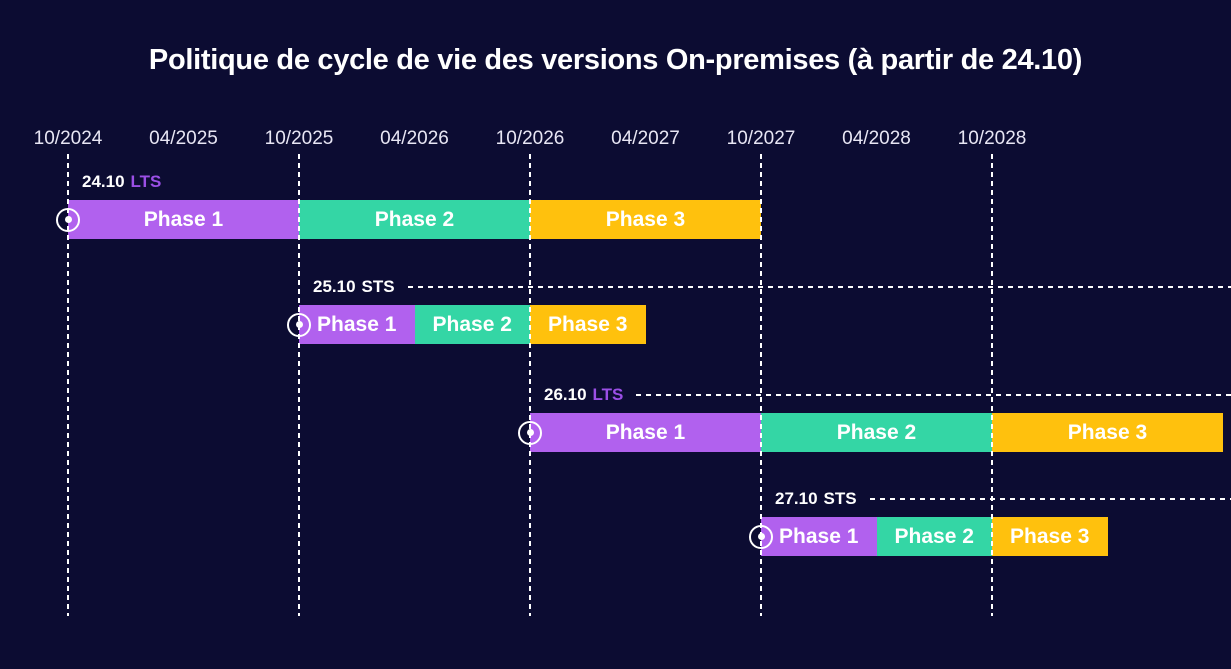  I want to click on release-label: 24.10 LTS, so click(121, 182).